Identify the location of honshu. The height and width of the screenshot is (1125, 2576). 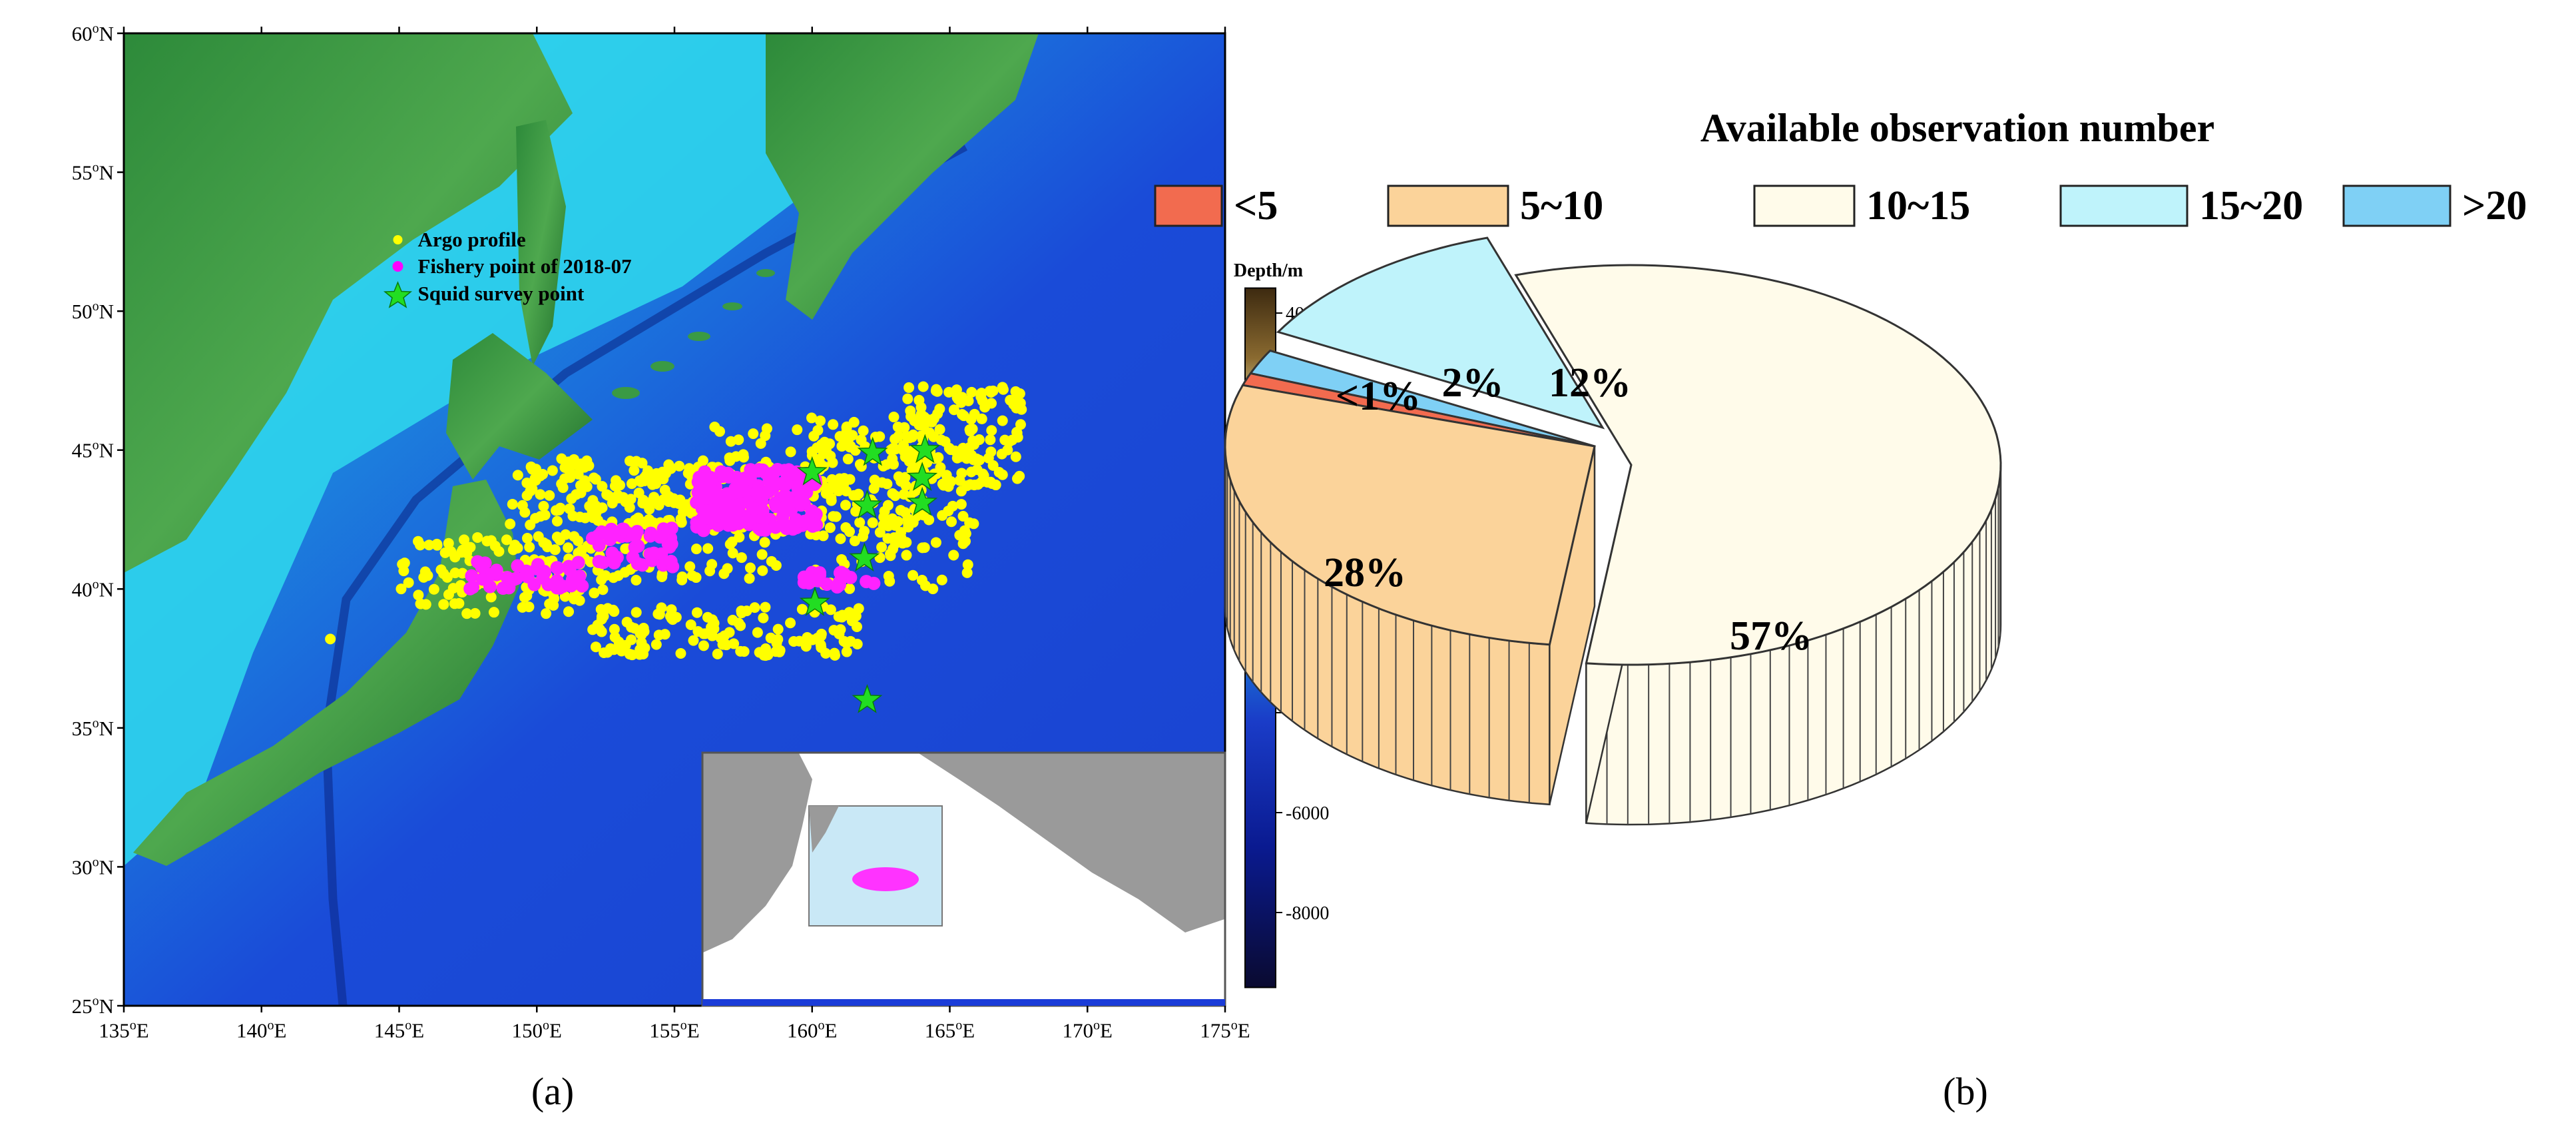
(326, 673).